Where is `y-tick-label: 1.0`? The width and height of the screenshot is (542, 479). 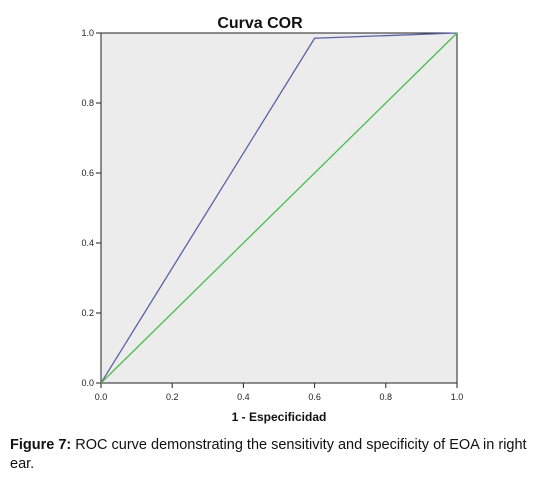
y-tick-label: 1.0 is located at coordinates (87, 33).